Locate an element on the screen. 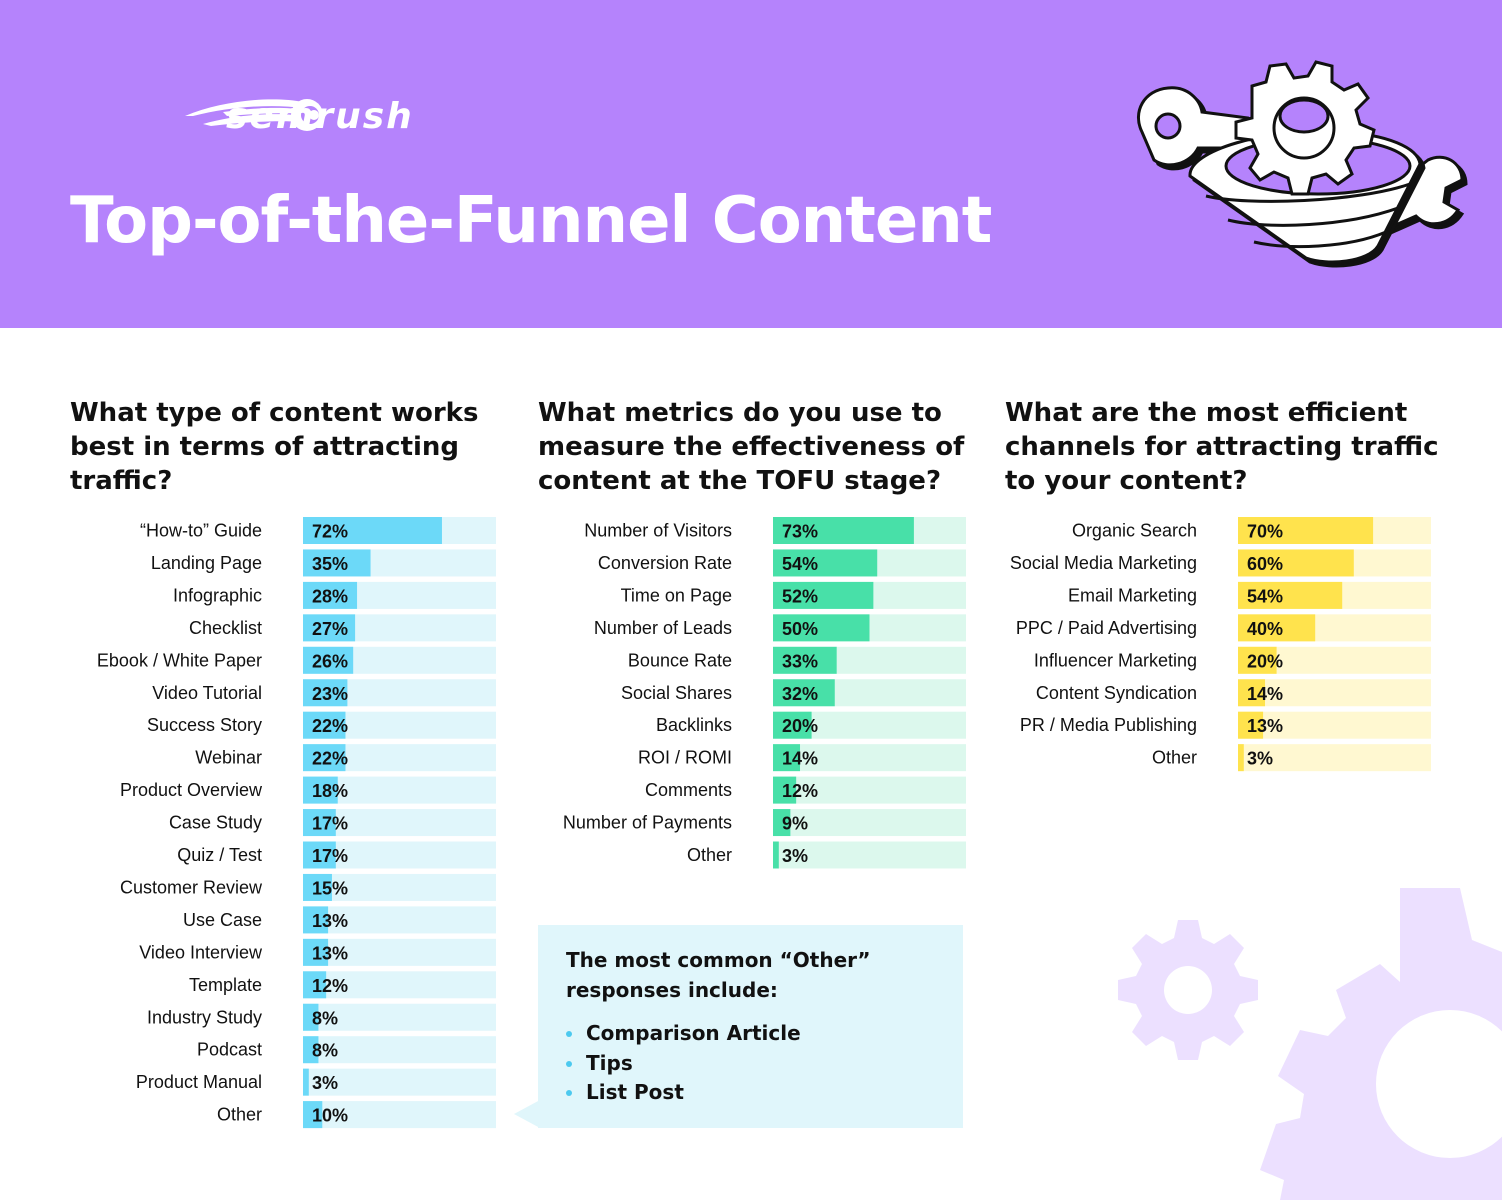 This screenshot has width=1502, height=1200. category-label: Video Tutorial is located at coordinates (207, 693).